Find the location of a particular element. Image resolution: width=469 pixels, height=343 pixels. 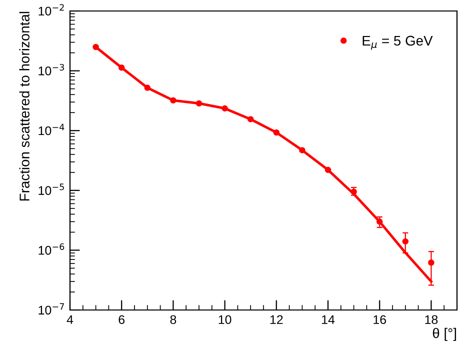

x-tick-label: 8 is located at coordinates (173, 319).